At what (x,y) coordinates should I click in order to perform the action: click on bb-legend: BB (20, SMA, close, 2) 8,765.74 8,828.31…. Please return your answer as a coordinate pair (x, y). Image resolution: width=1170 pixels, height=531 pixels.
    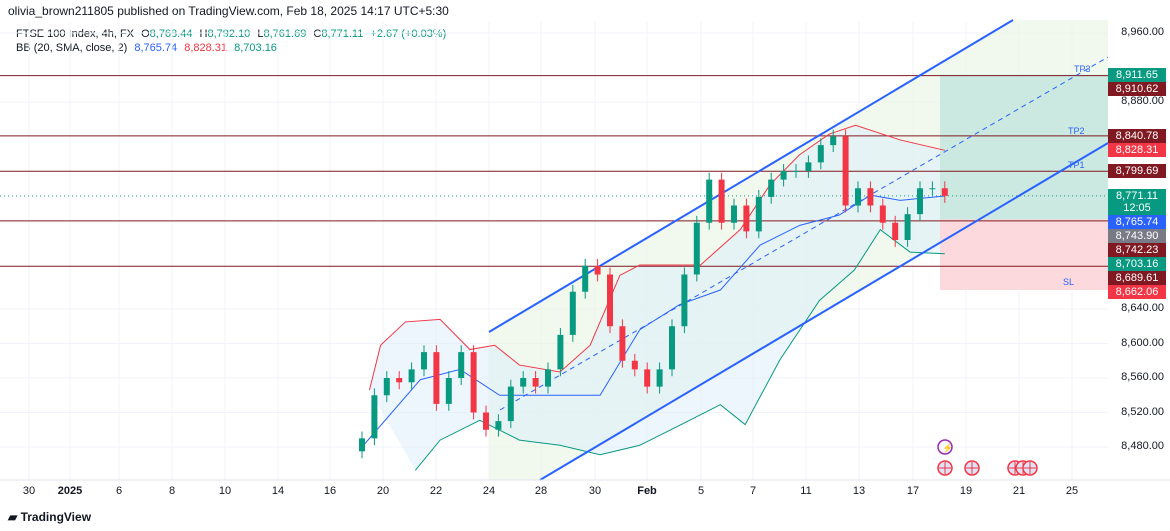
    Looking at the image, I should click on (231, 48).